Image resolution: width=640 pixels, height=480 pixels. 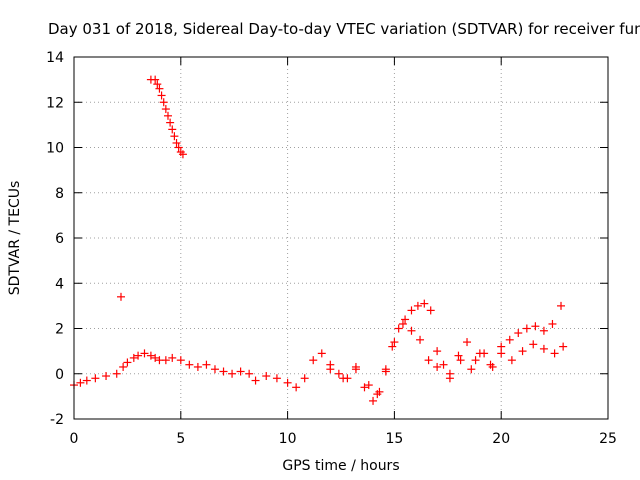 What do you see at coordinates (57, 420) in the screenshot?
I see `y-tick-label: -2` at bounding box center [57, 420].